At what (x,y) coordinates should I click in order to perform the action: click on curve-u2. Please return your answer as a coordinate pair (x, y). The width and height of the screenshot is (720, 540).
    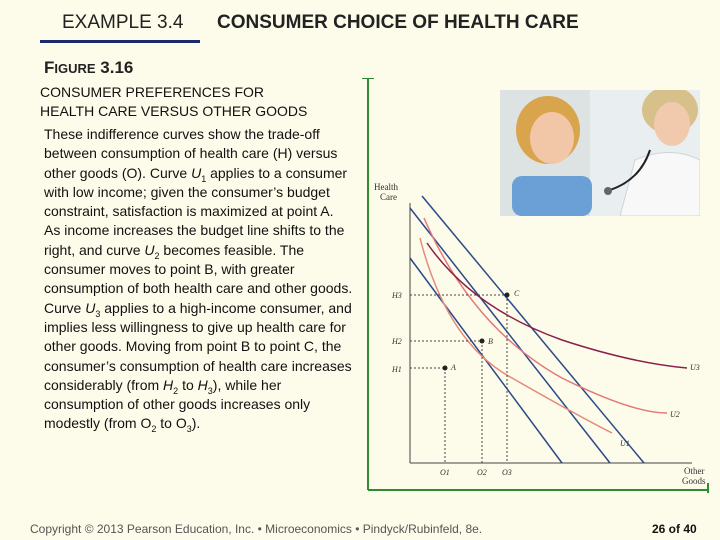
    Looking at the image, I should click on (545, 315).